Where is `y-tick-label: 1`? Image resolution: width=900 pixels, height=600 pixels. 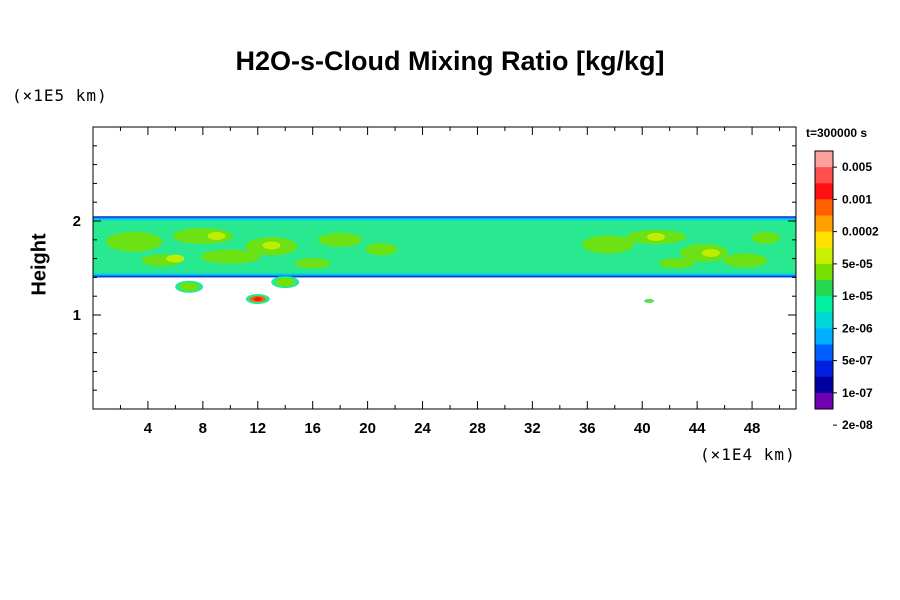 y-tick-label: 1 is located at coordinates (77, 315).